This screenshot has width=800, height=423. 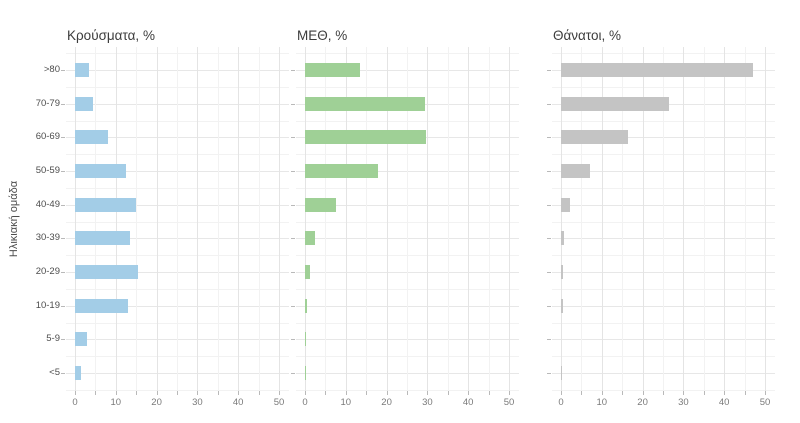 I want to click on x-tick-label: 30, so click(x=197, y=402).